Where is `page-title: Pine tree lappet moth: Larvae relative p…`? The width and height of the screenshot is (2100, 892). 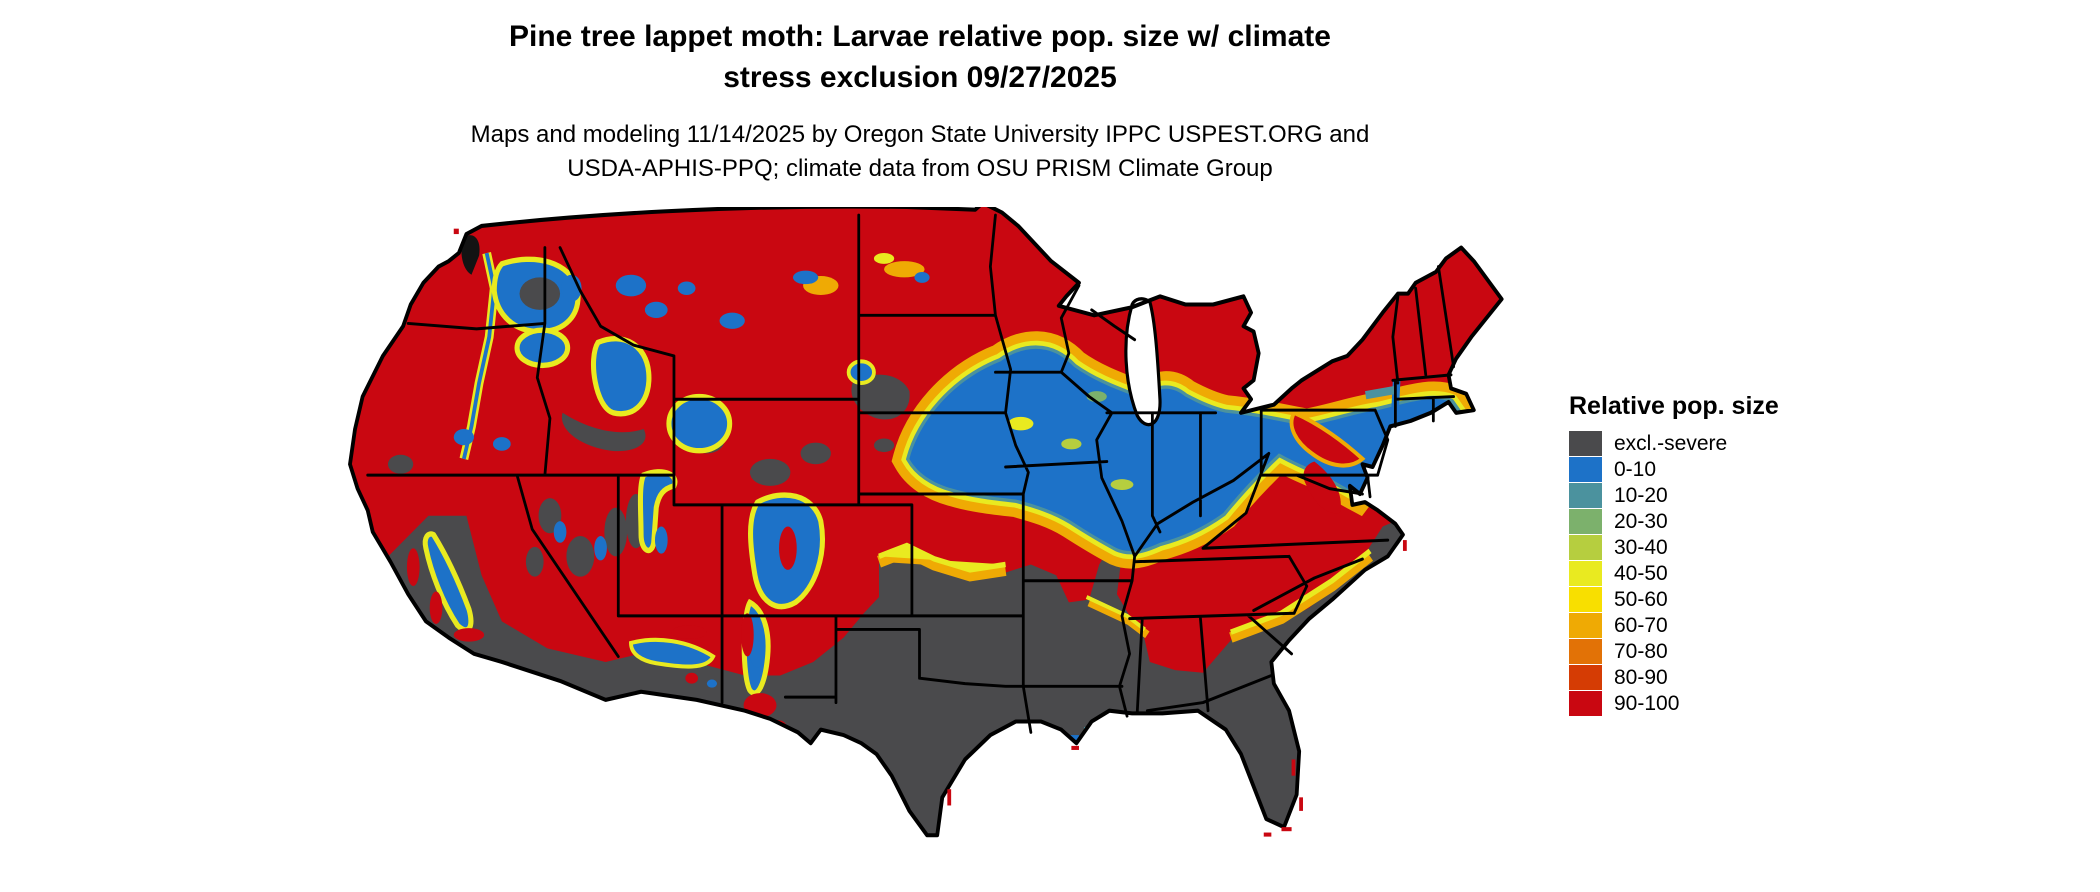
page-title: Pine tree lappet moth: Larvae relative p… is located at coordinates (920, 57).